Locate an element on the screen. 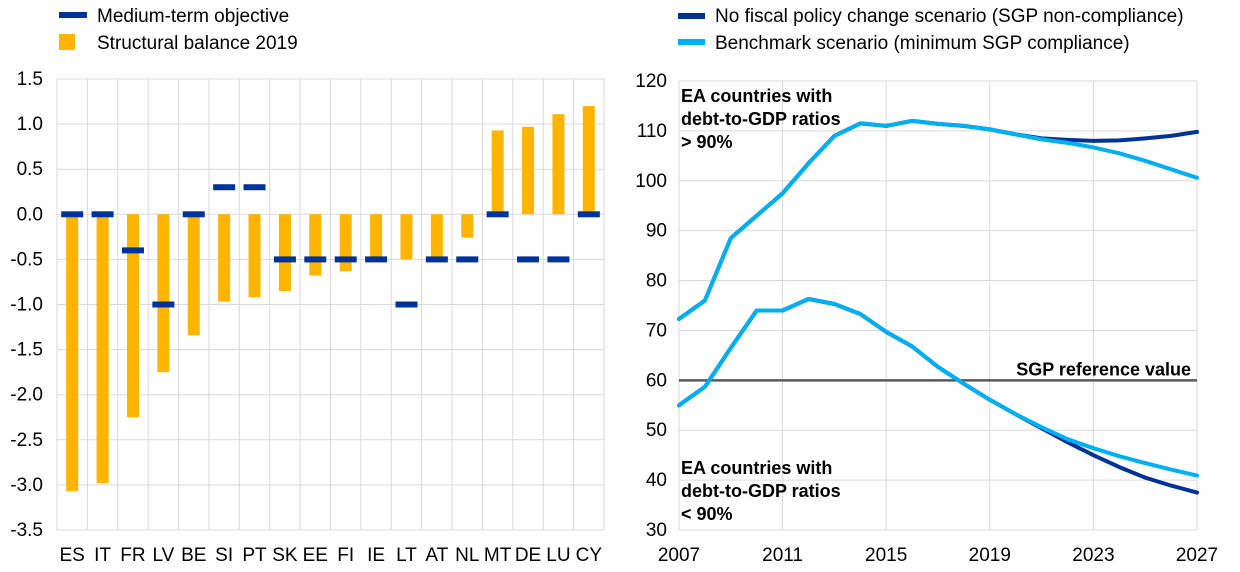 This screenshot has width=1240, height=572. right-xtick-label: 2019 is located at coordinates (990, 555).